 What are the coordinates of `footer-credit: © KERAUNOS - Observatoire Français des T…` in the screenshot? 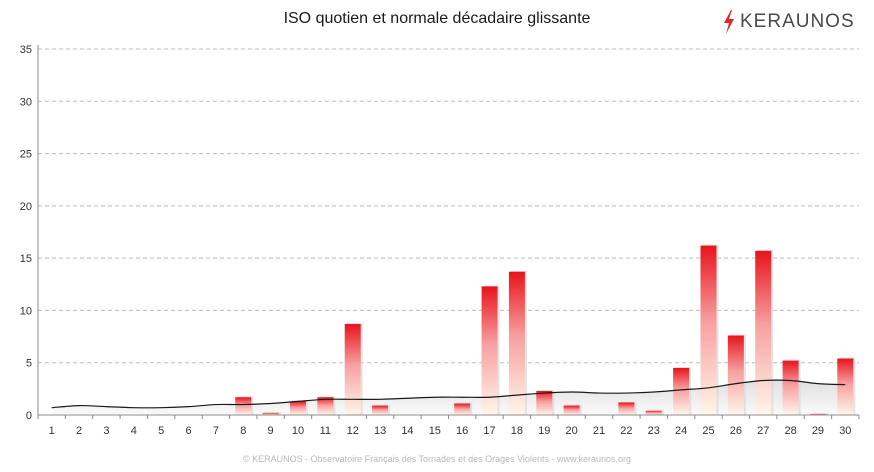 It's located at (437, 459).